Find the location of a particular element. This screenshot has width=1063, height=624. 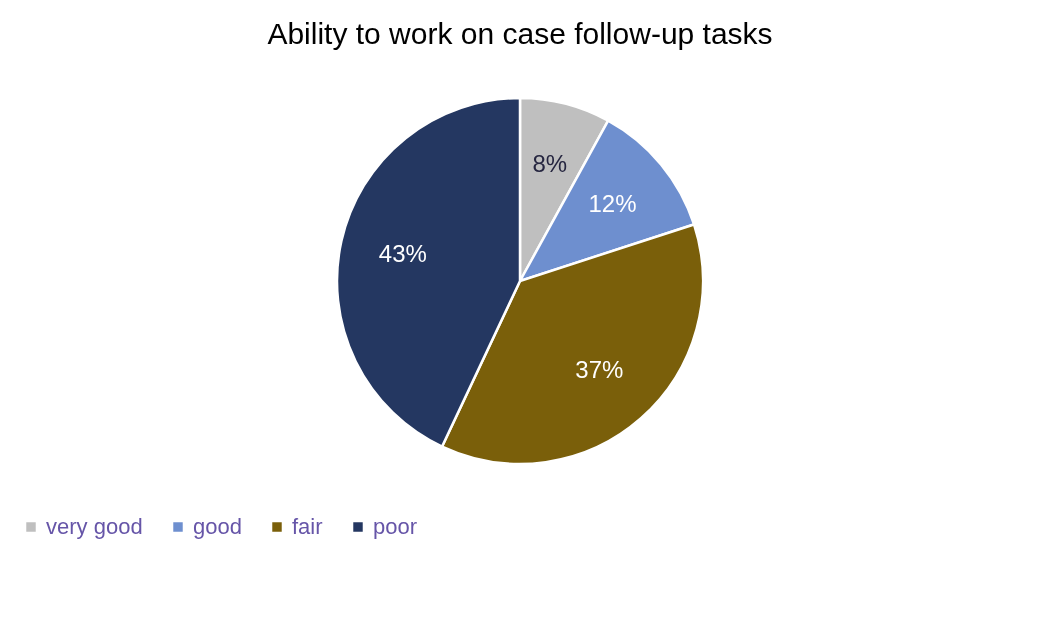

legend-label: good is located at coordinates (217, 526).